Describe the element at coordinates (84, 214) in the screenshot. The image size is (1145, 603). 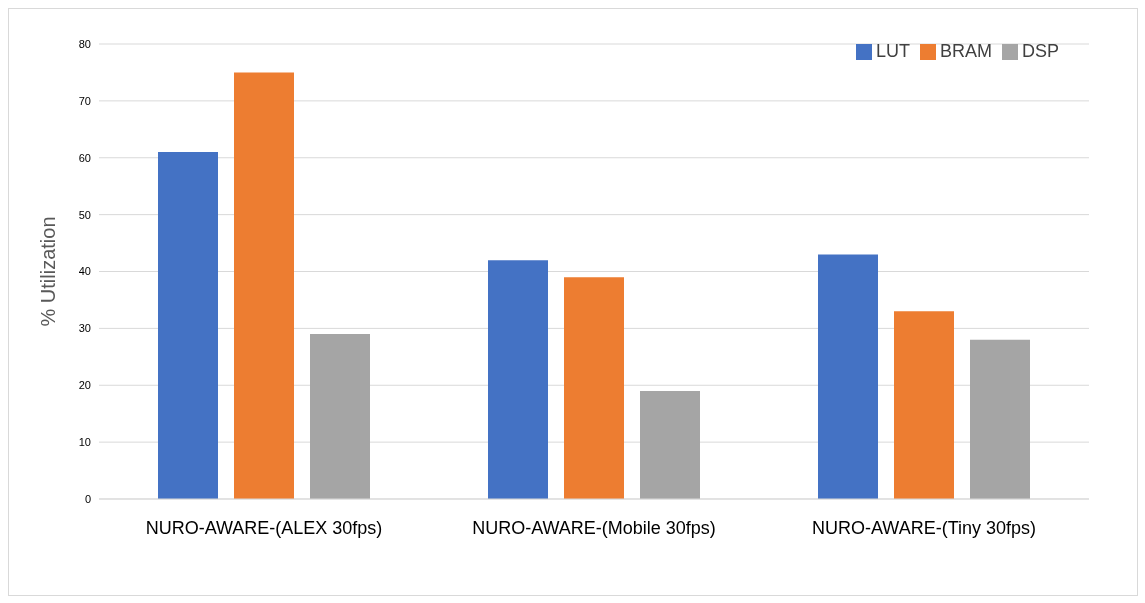
I see `y-tick-label: 50` at that location.